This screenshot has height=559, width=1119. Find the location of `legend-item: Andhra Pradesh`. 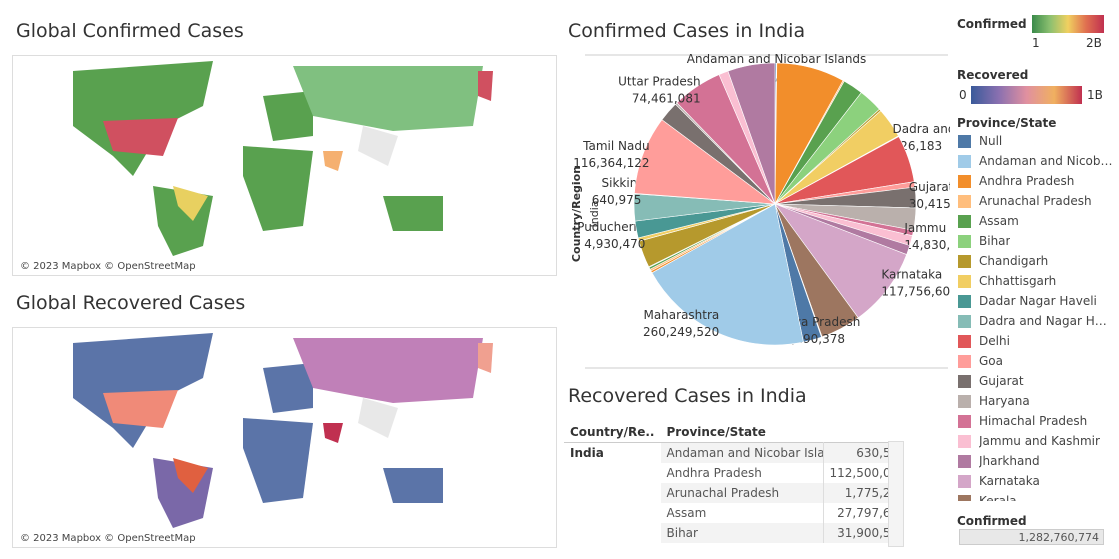

legend-item: Andhra Pradesh is located at coordinates (1035, 181).